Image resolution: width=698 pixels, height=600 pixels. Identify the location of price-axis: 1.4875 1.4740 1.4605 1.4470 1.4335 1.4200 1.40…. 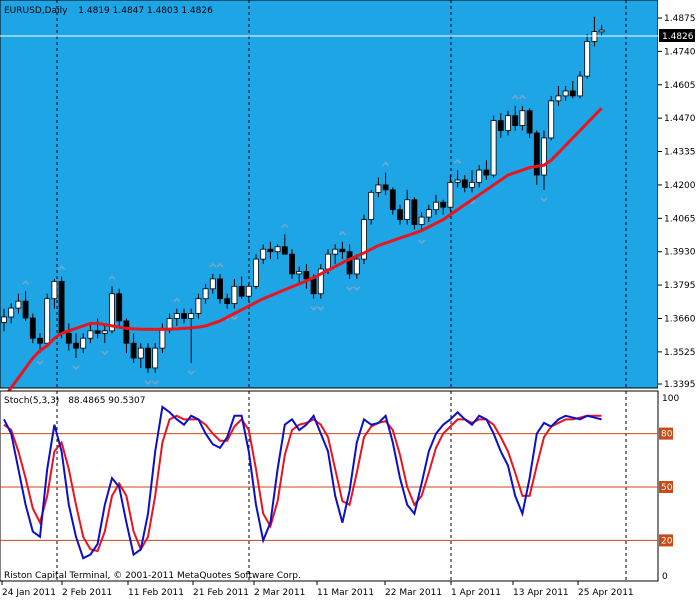
(678, 300).